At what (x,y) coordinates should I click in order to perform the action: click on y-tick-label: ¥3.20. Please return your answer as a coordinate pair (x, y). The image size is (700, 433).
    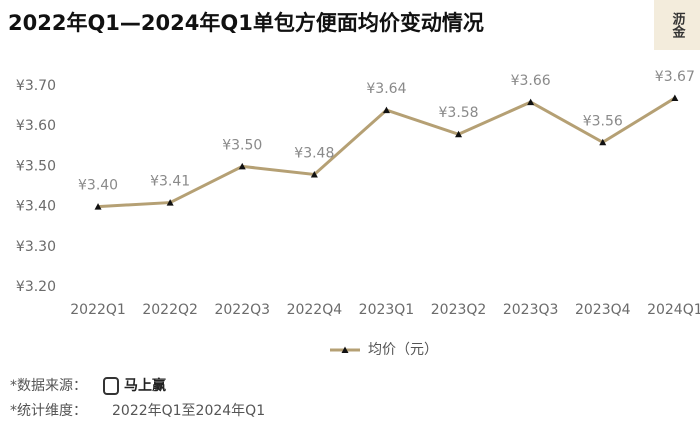
    Looking at the image, I should click on (36, 287).